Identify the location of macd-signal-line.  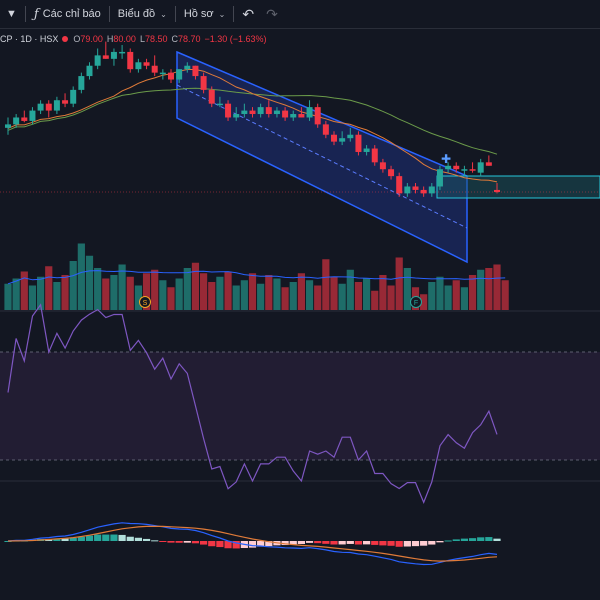
(252, 543).